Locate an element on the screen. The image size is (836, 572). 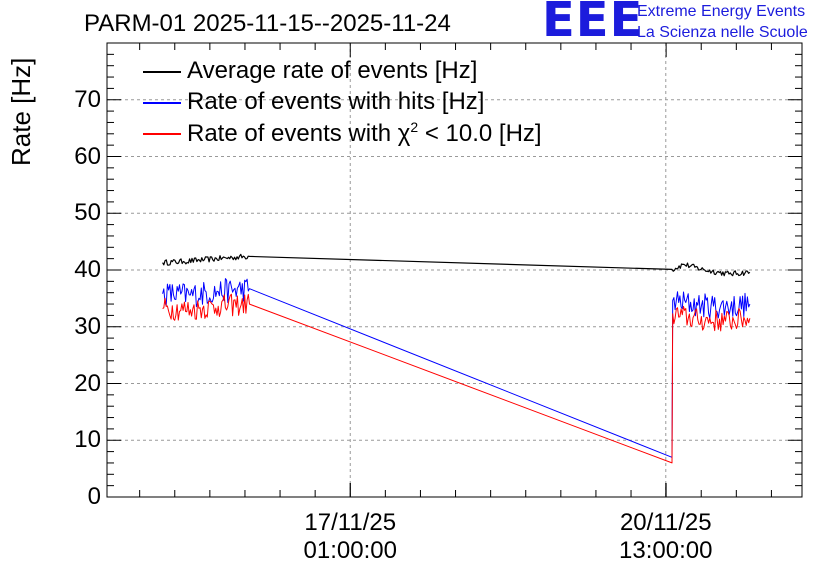
y-tick-label-2: 20 is located at coordinates (87, 383).